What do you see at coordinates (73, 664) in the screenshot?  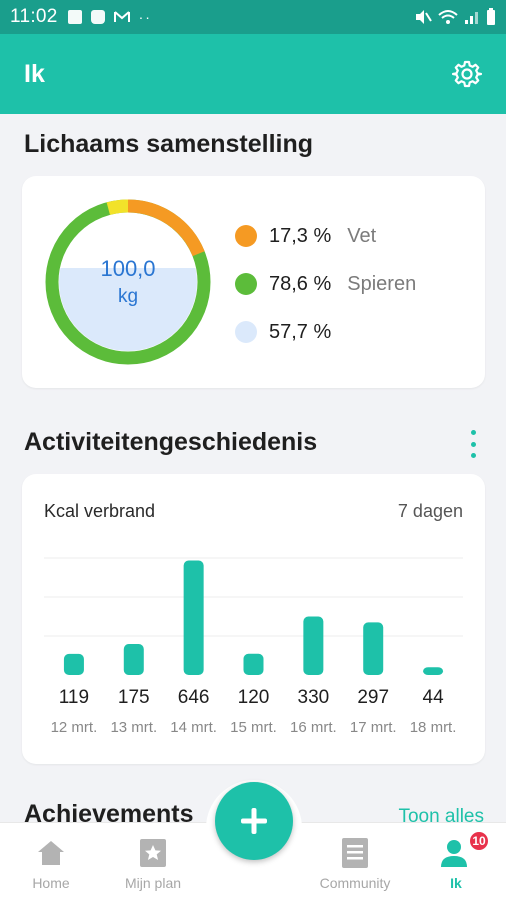 I see `bar-12 mrt.` at bounding box center [73, 664].